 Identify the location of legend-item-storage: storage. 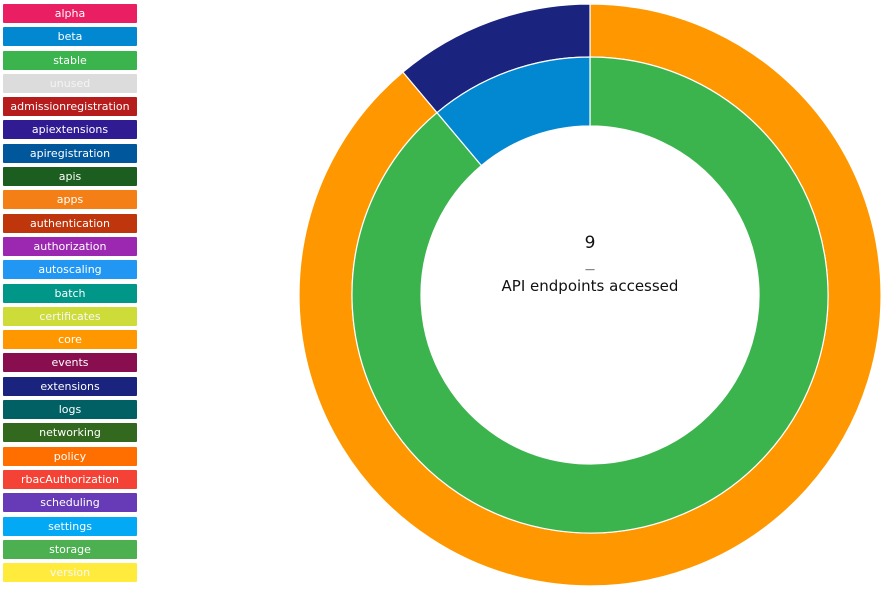
(70, 549).